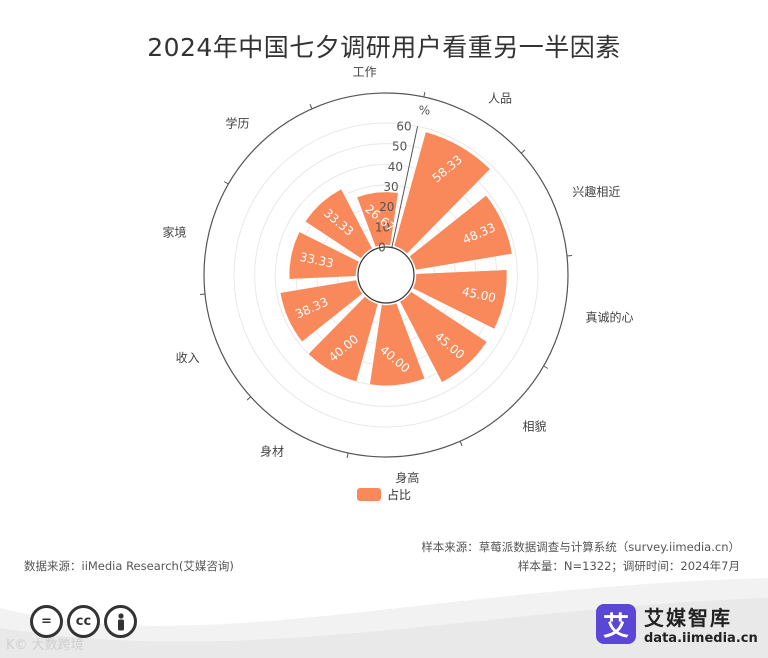 The height and width of the screenshot is (658, 768). What do you see at coordinates (395, 167) in the screenshot?
I see `radial-tick-label: 40` at bounding box center [395, 167].